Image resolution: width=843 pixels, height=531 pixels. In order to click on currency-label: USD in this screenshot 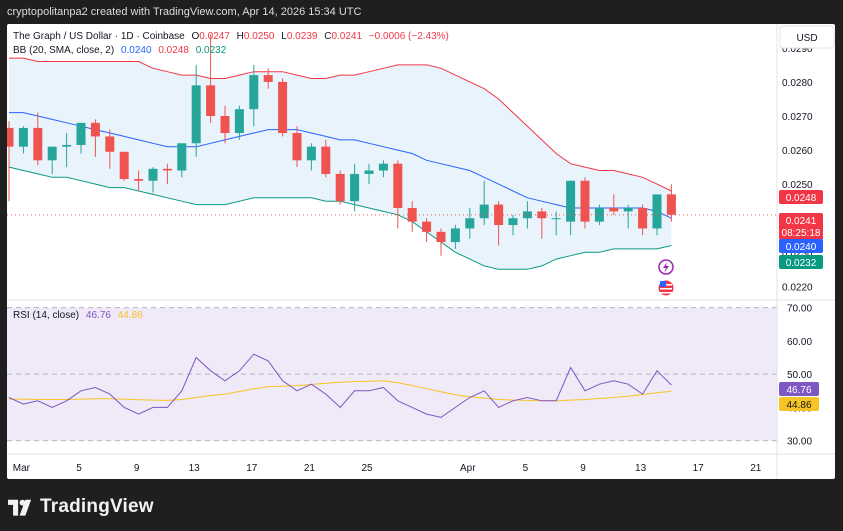, I will do `click(806, 38)`.